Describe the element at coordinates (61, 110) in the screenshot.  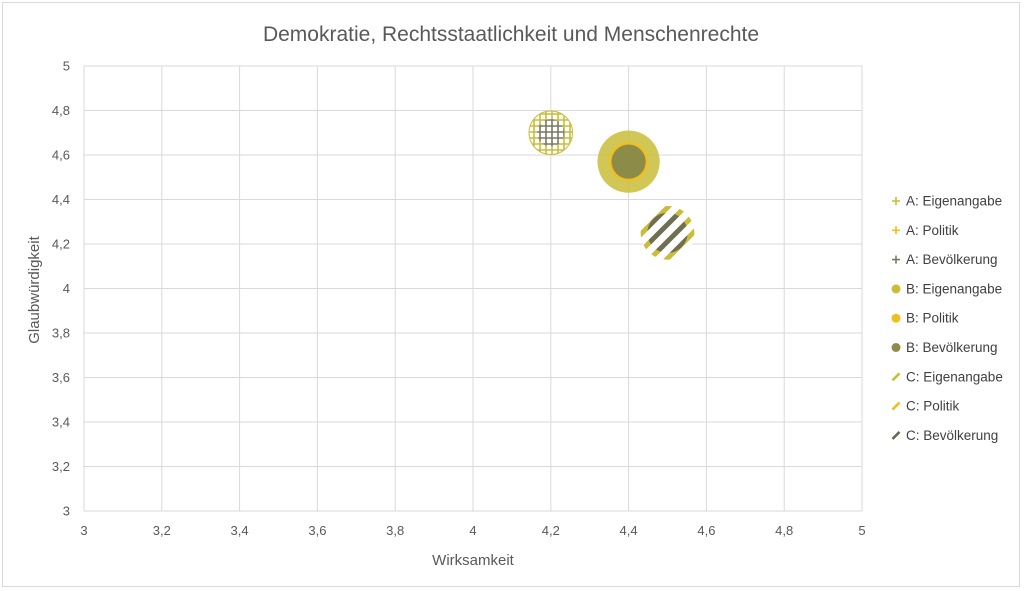
I see `y-tick-label: 4,8` at that location.